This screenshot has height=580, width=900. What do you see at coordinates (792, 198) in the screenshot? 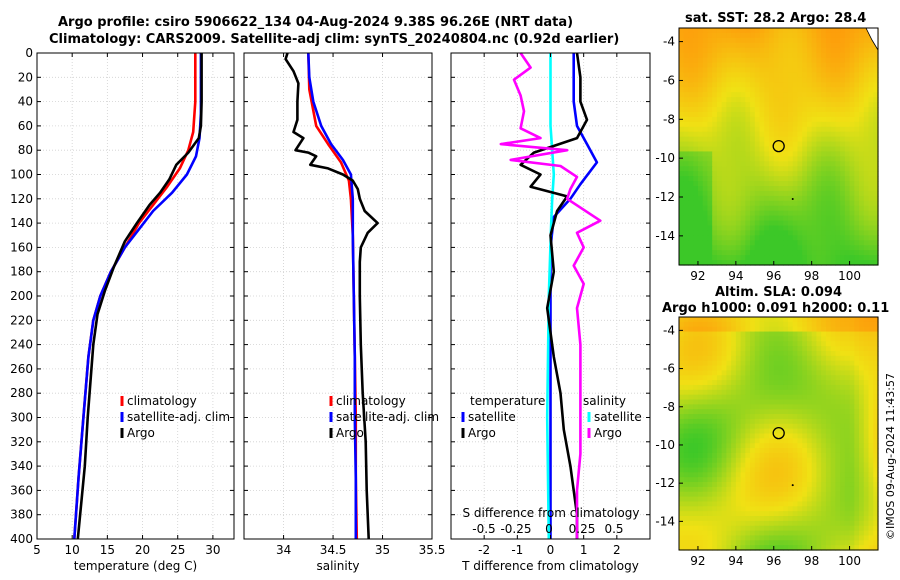
I see `argo-track-point` at bounding box center [792, 198].